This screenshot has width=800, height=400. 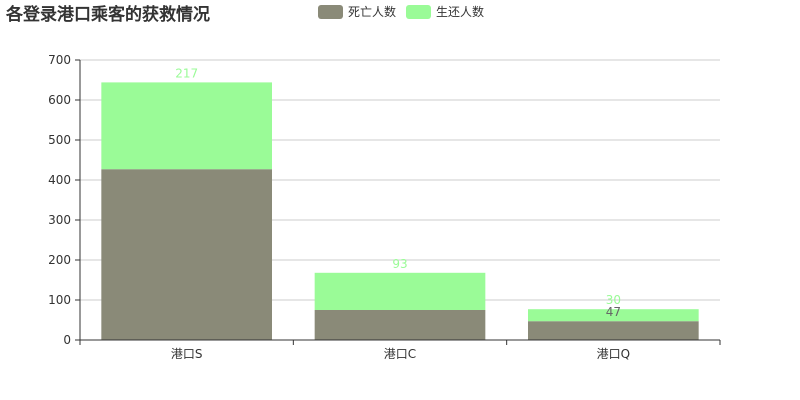 What do you see at coordinates (401, 11) in the screenshot?
I see `legend: 死亡人数 生还人数` at bounding box center [401, 11].